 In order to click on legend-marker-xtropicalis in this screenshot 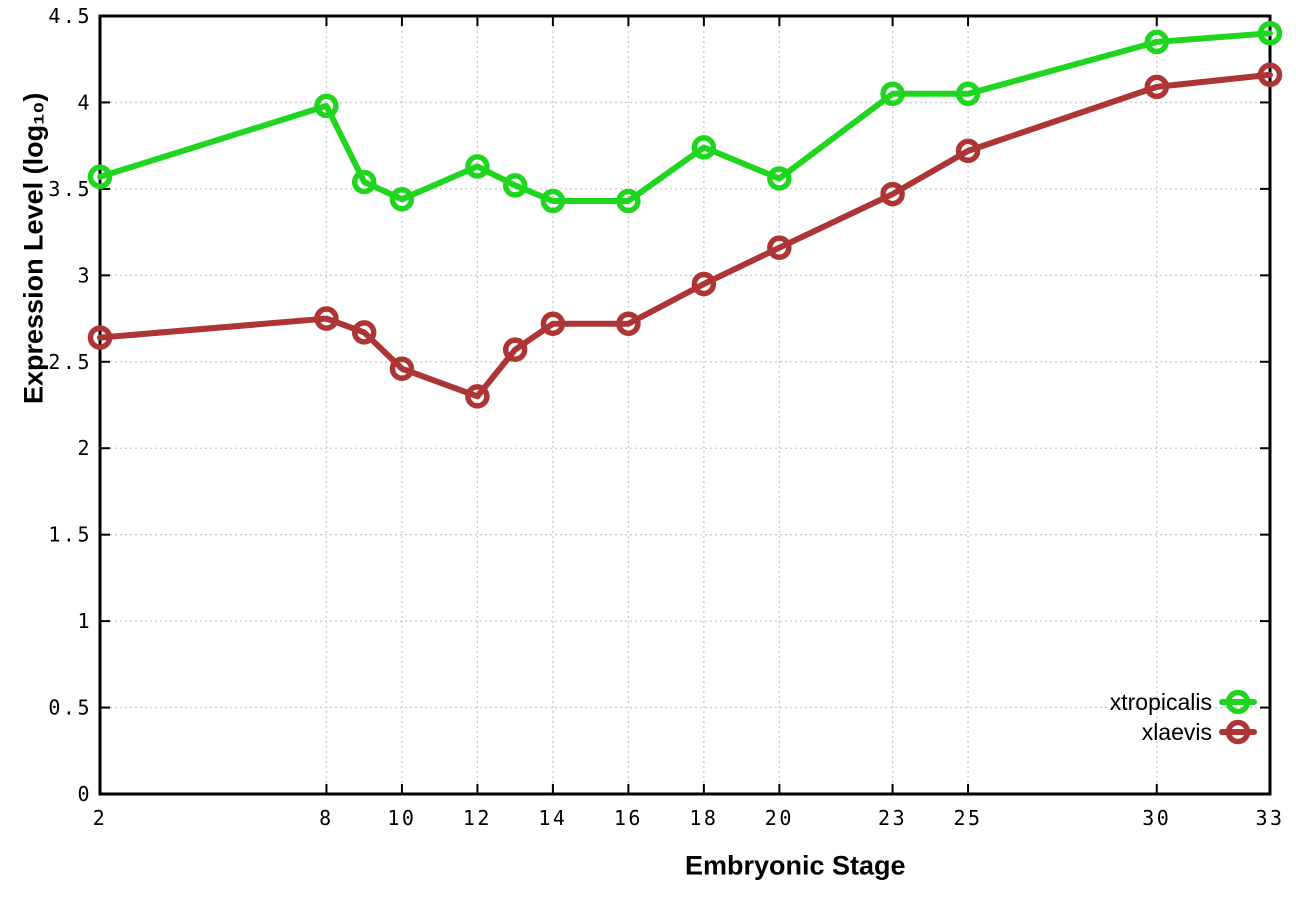, I will do `click(1238, 702)`.